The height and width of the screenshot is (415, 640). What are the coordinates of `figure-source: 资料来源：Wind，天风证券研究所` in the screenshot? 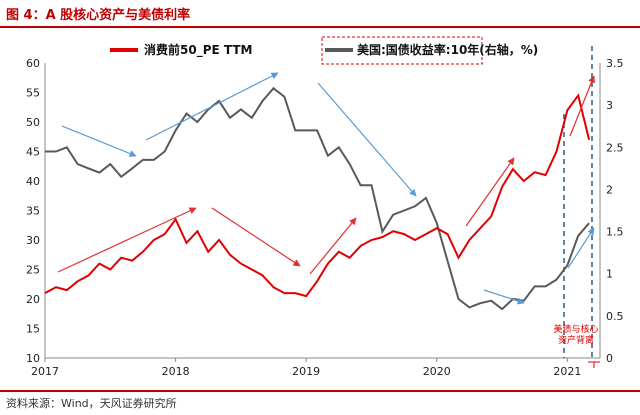 It's located at (91, 403).